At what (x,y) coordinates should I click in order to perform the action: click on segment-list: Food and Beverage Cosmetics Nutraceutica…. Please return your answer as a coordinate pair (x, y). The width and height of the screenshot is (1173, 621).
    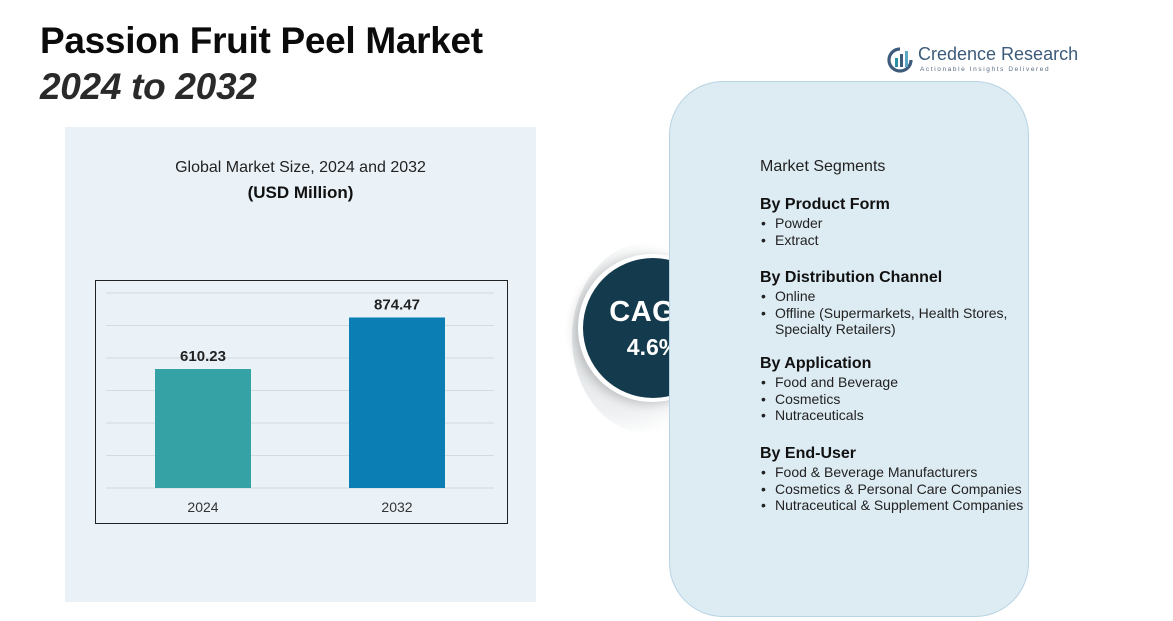
    Looking at the image, I should click on (892, 399).